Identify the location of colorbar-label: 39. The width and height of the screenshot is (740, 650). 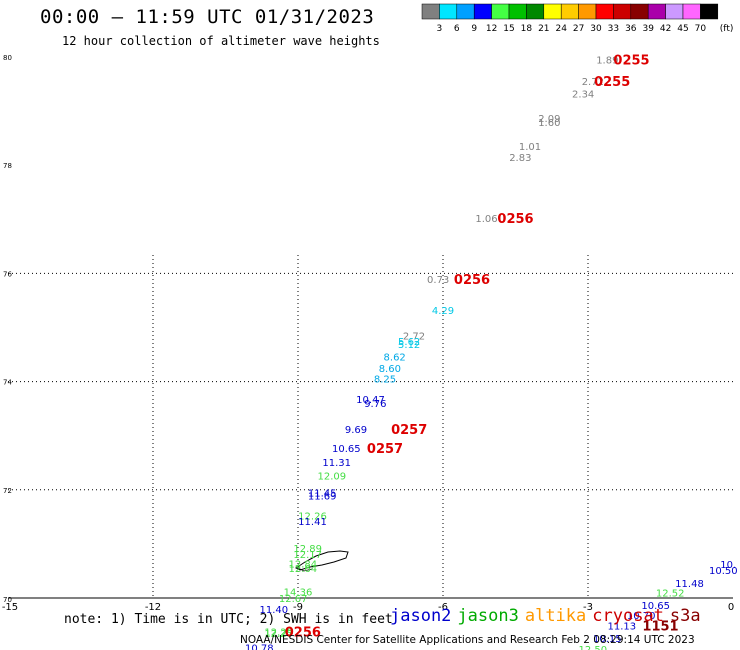
(648, 29).